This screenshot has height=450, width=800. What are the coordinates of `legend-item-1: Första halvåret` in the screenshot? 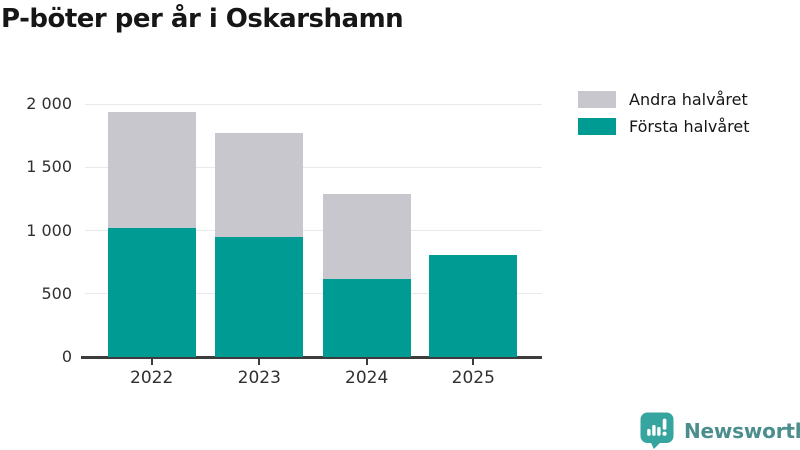 It's located at (664, 126).